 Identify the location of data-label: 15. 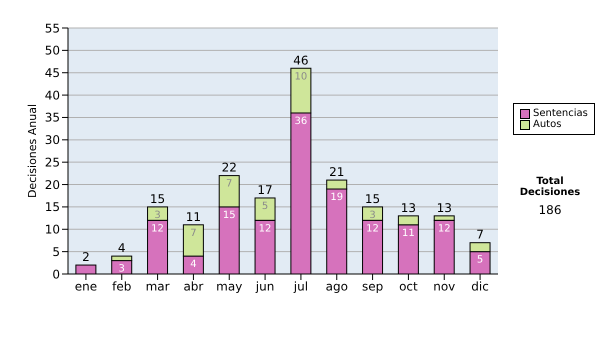
(229, 215).